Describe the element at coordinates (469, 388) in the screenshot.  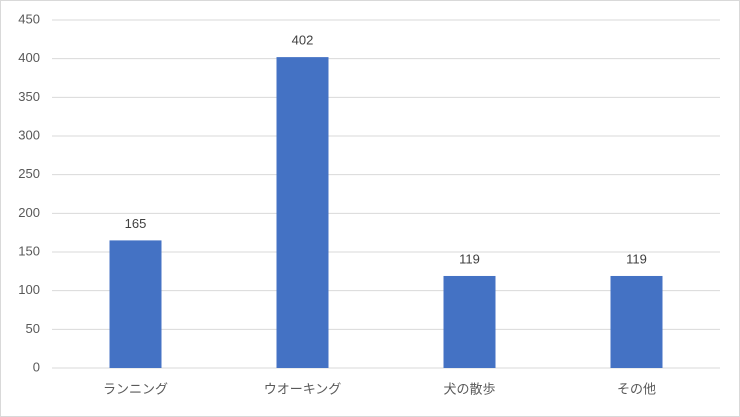
I see `x-tick-label: 犬の散歩` at that location.